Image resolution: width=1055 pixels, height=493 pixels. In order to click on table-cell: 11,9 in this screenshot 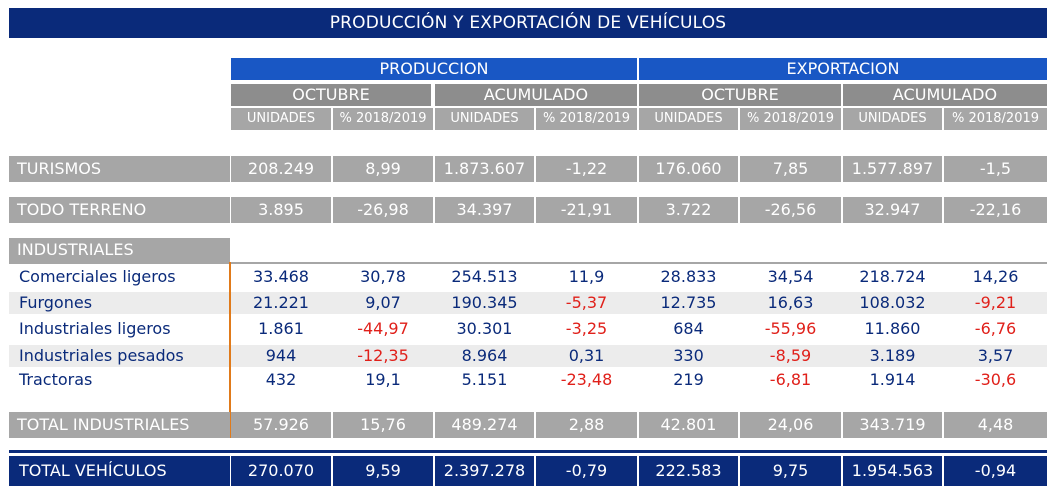, I will do `click(586, 276)`.